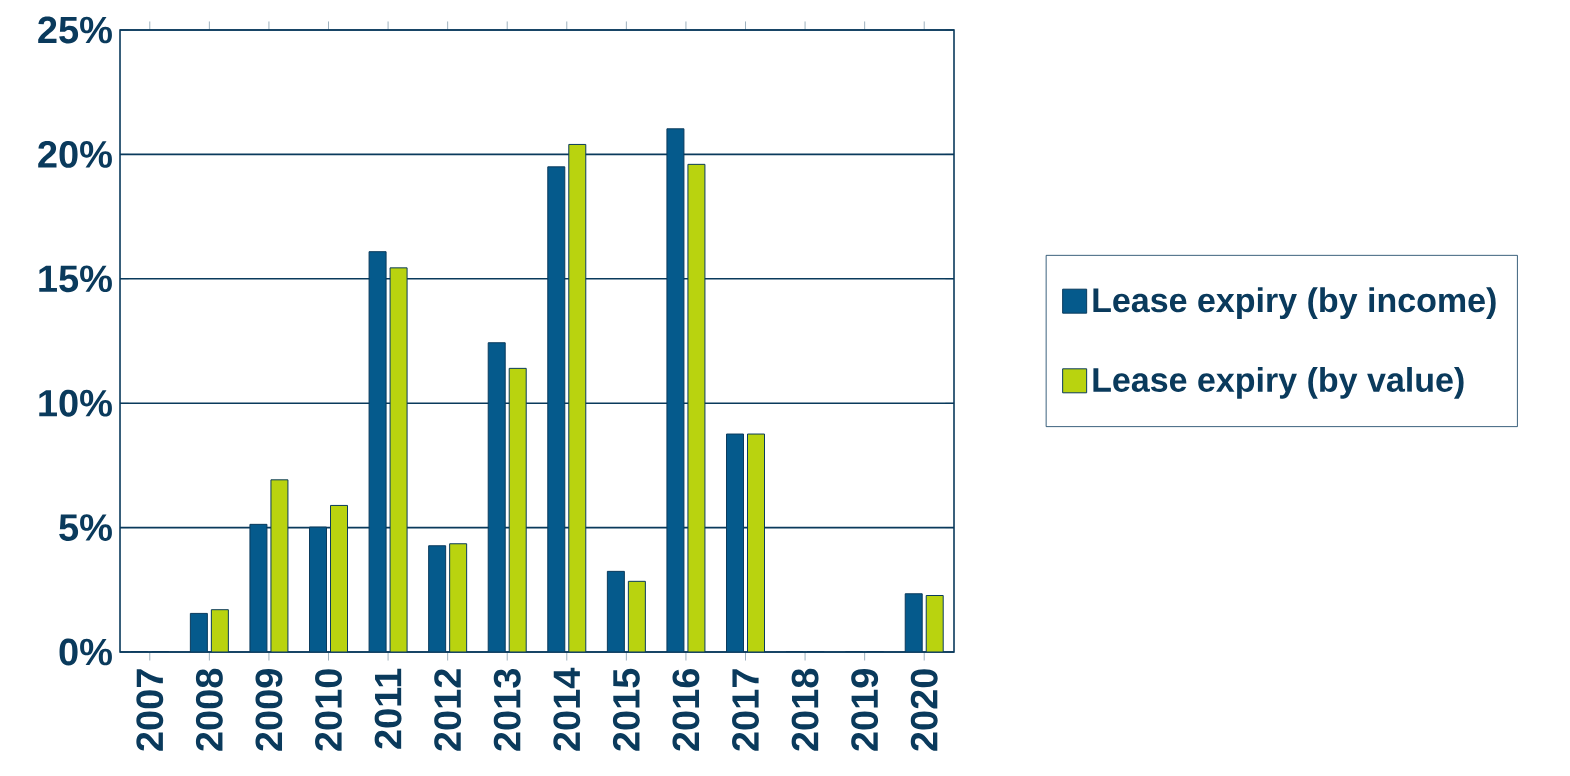  I want to click on x-tick-label: 2017, so click(745, 710).